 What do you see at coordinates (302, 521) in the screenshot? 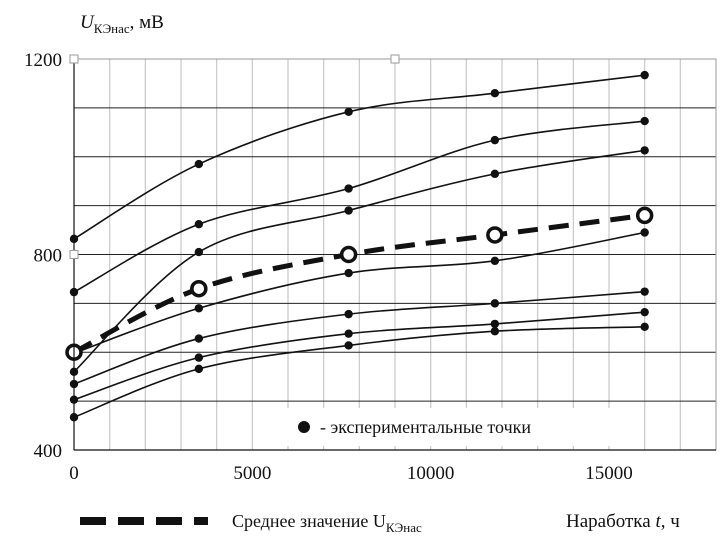
I see `average-legend-text: Среднее значение` at bounding box center [302, 521].